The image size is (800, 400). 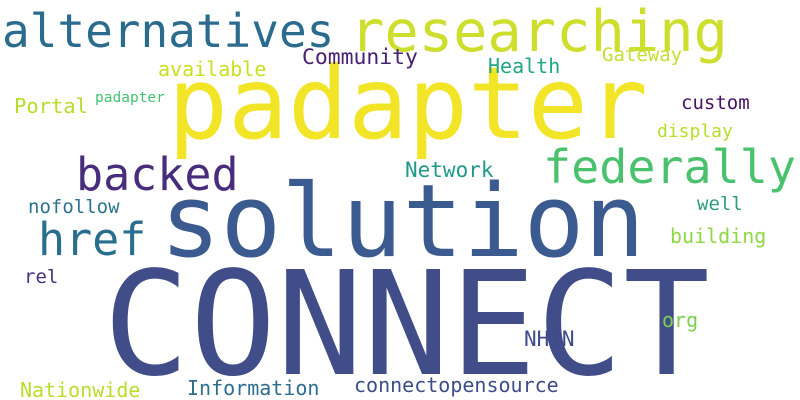 I want to click on word-rel: rel, so click(x=41, y=277).